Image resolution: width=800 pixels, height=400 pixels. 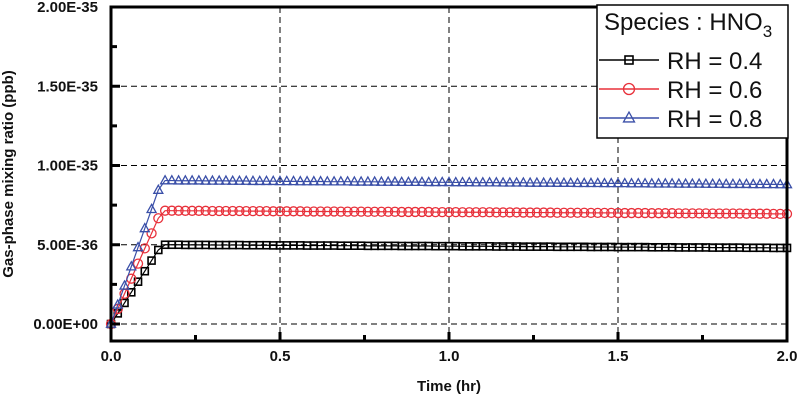 What do you see at coordinates (111, 356) in the screenshot?
I see `x-tick-label: 0.0` at bounding box center [111, 356].